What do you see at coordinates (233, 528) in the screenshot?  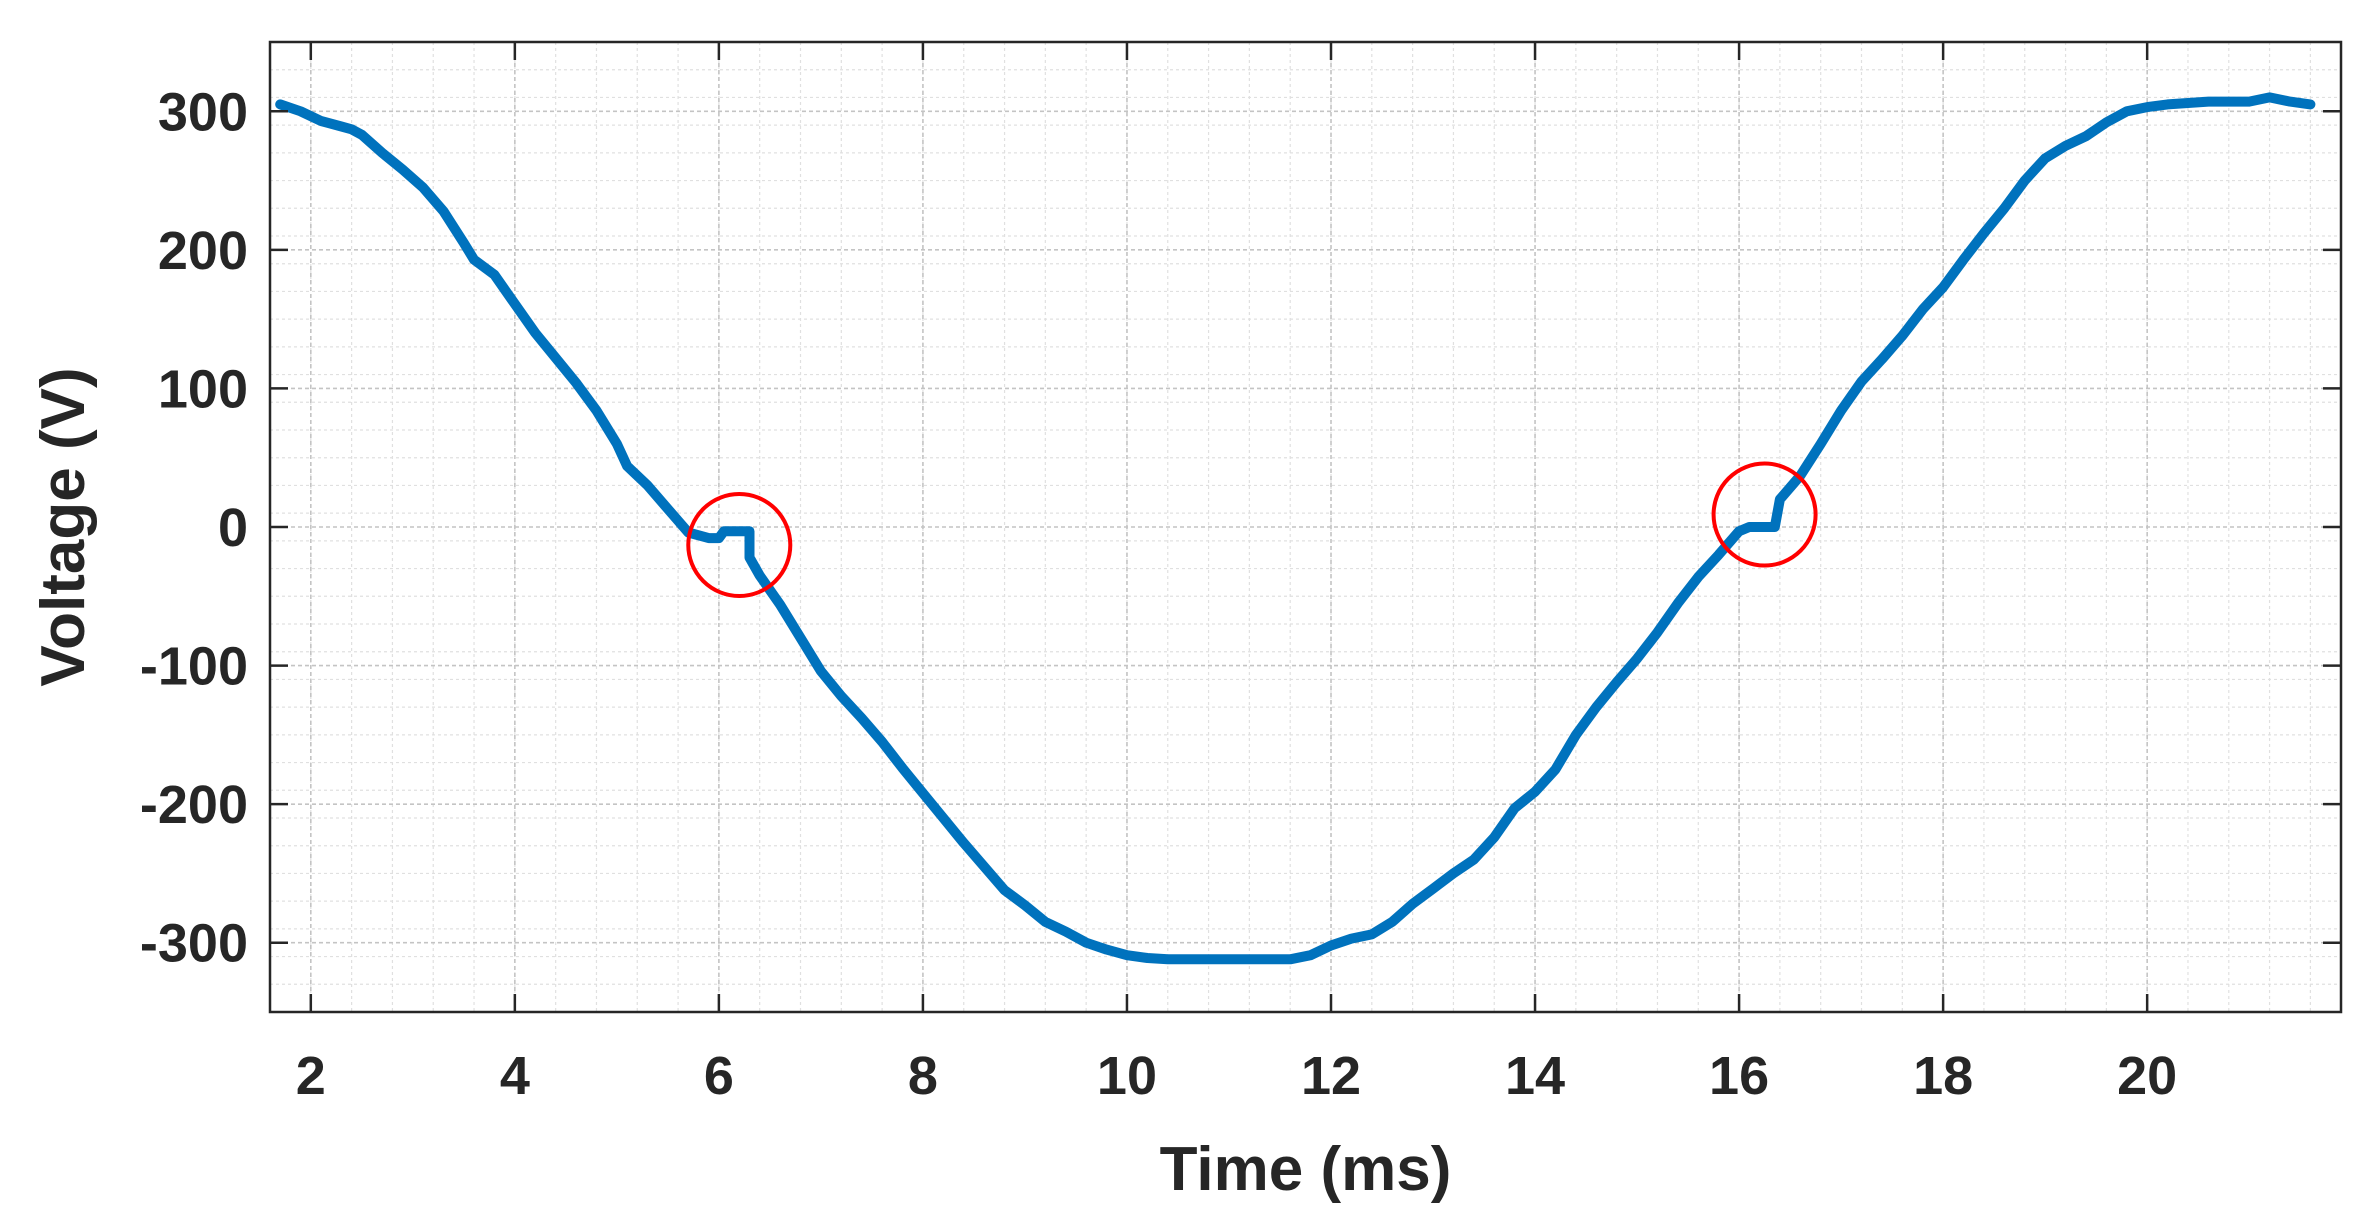 I see `y-tick-label: 0` at bounding box center [233, 528].